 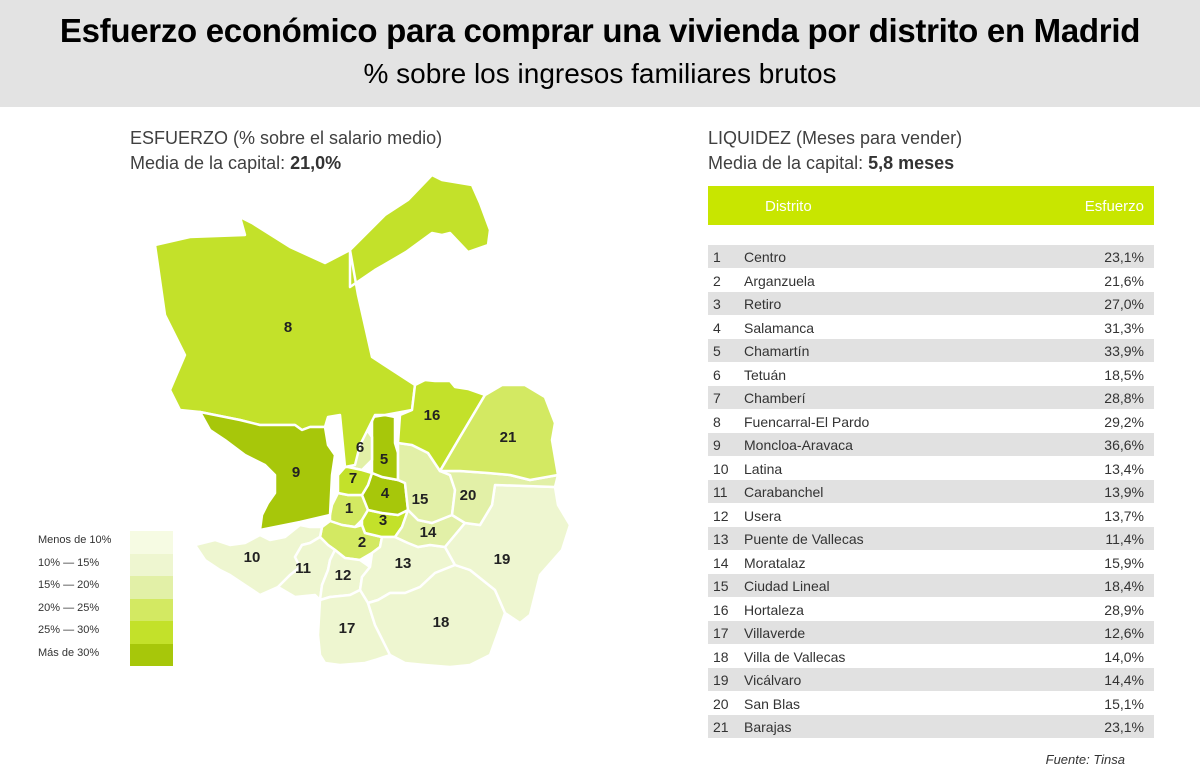 I want to click on source-note: Fuente: Tinsa, so click(x=1085, y=759).